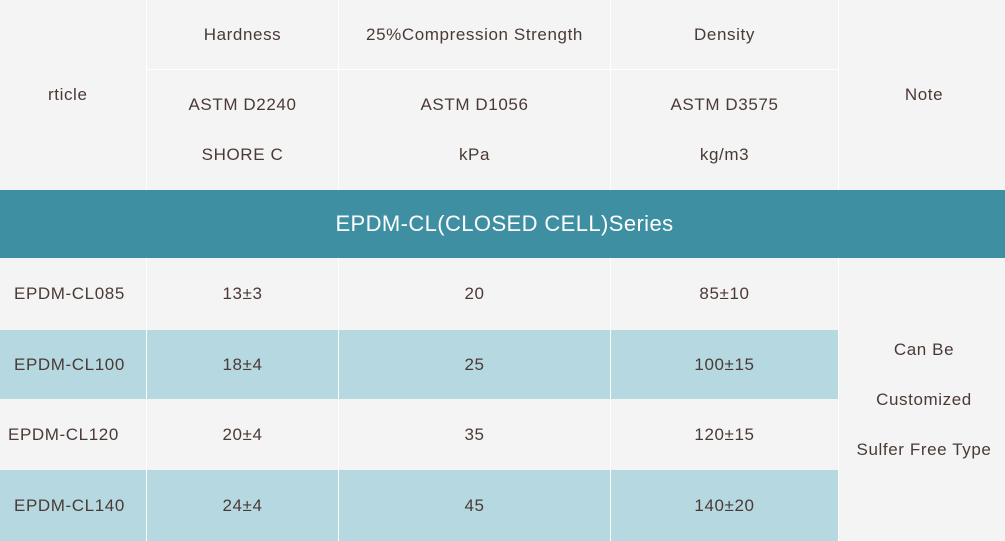  Describe the element at coordinates (724, 130) in the screenshot. I see `header-density-spec: ASTM D3575 kg/m3` at that location.